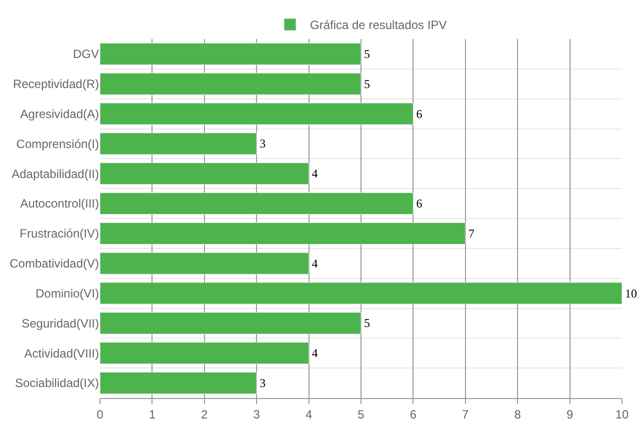 This screenshot has width=639, height=431. What do you see at coordinates (55, 173) in the screenshot?
I see `y-tick-label: Adaptabilidad(II)` at bounding box center [55, 173].